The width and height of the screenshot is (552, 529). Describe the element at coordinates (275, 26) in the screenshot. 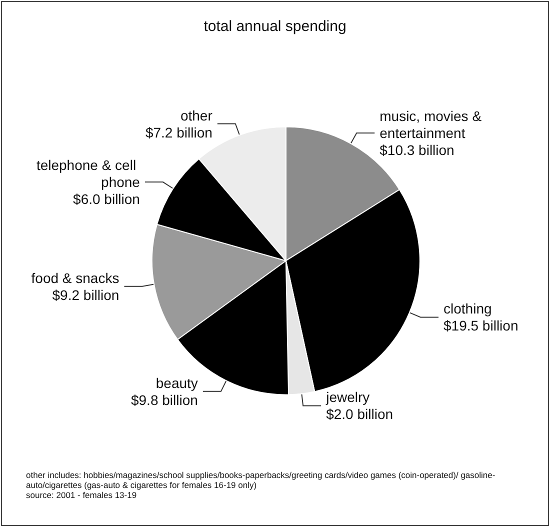

I see `chart-title: total annual spending` at that location.